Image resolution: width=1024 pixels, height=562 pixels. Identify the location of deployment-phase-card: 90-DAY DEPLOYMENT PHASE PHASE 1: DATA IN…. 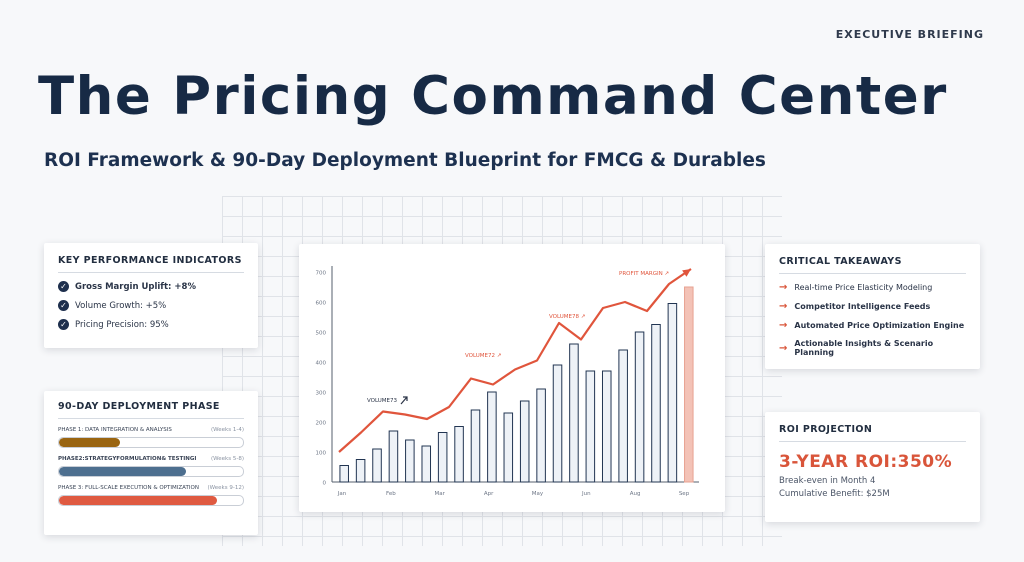
(151, 463).